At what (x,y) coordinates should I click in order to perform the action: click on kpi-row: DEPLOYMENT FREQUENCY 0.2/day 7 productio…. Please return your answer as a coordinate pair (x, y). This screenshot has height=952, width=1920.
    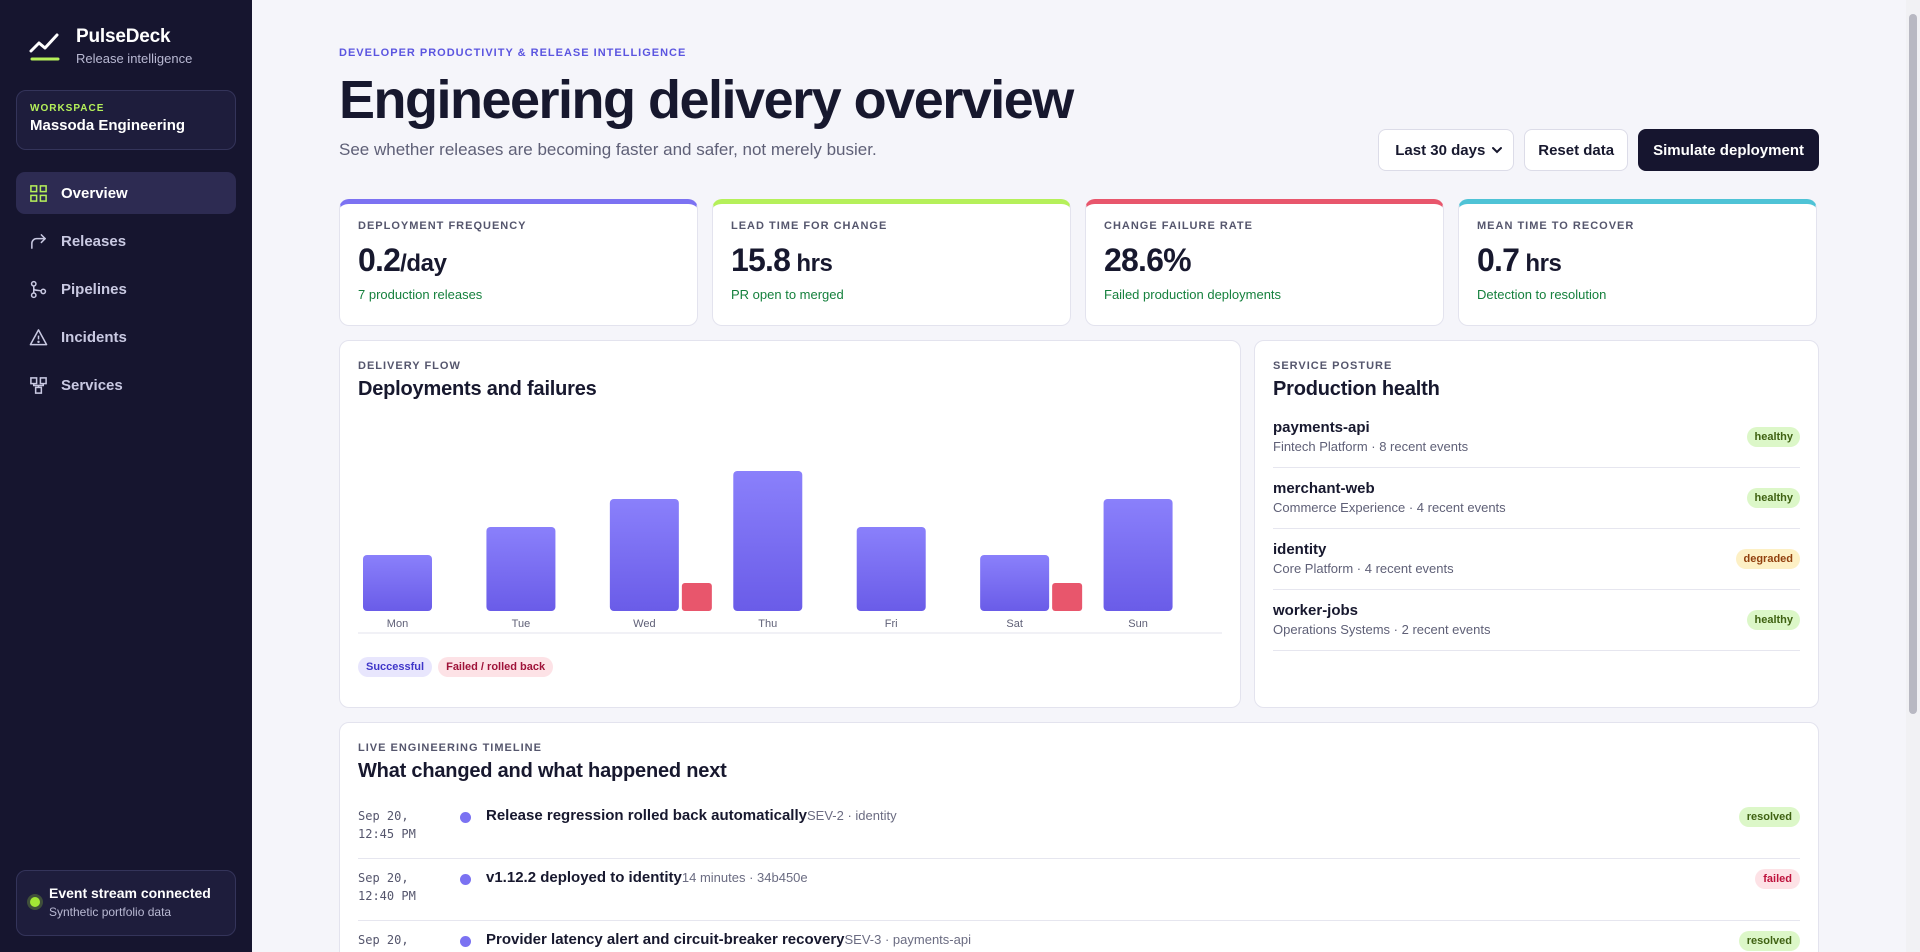
    Looking at the image, I should click on (1079, 262).